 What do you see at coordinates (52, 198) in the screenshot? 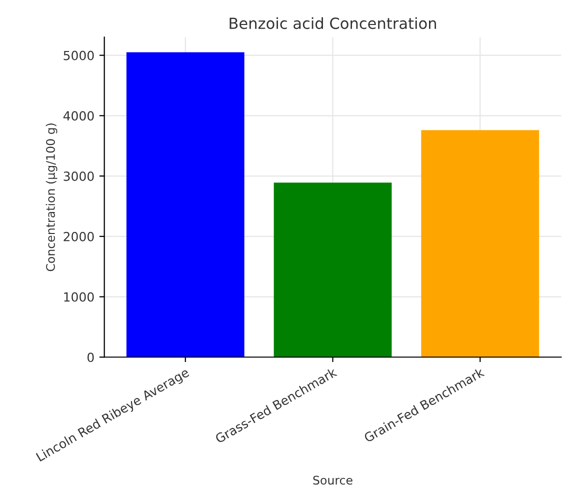
I see `y-axis-title: Concentration (µg/100 g)` at bounding box center [52, 198].